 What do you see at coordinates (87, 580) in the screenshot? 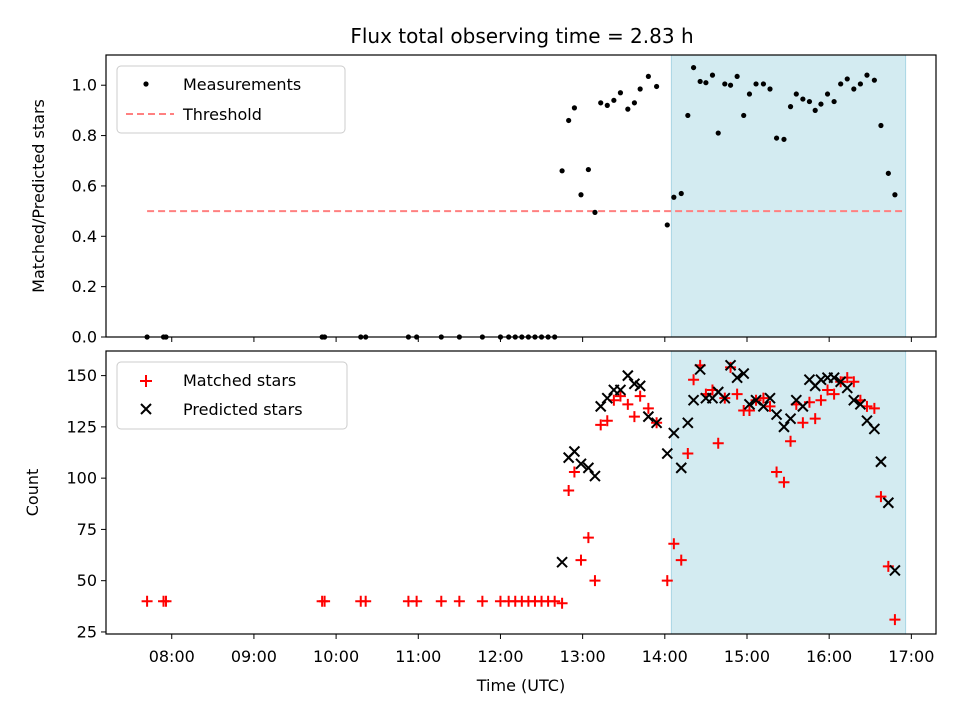
I see `bot-y-tick-label: 50` at bounding box center [87, 580].